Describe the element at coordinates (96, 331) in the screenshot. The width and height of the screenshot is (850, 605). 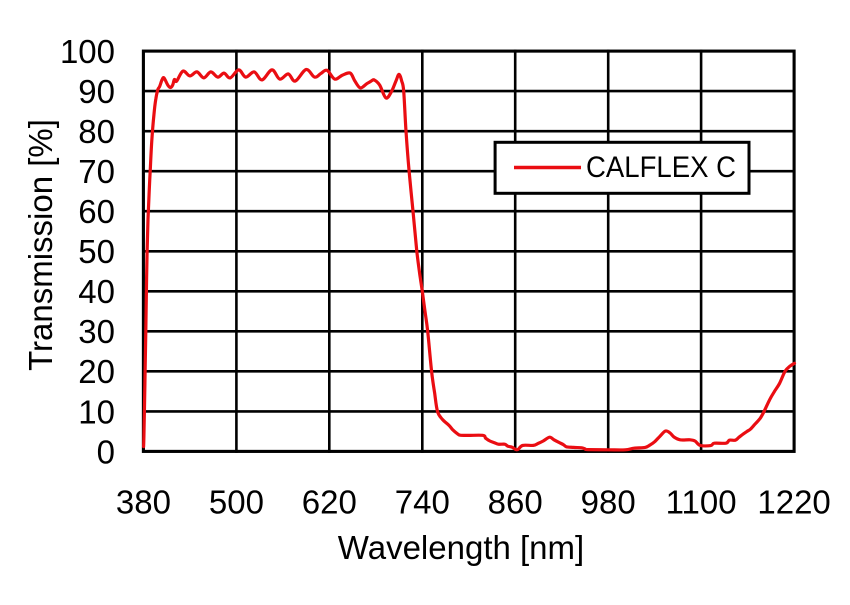
I see `svg-text: 30` at that location.